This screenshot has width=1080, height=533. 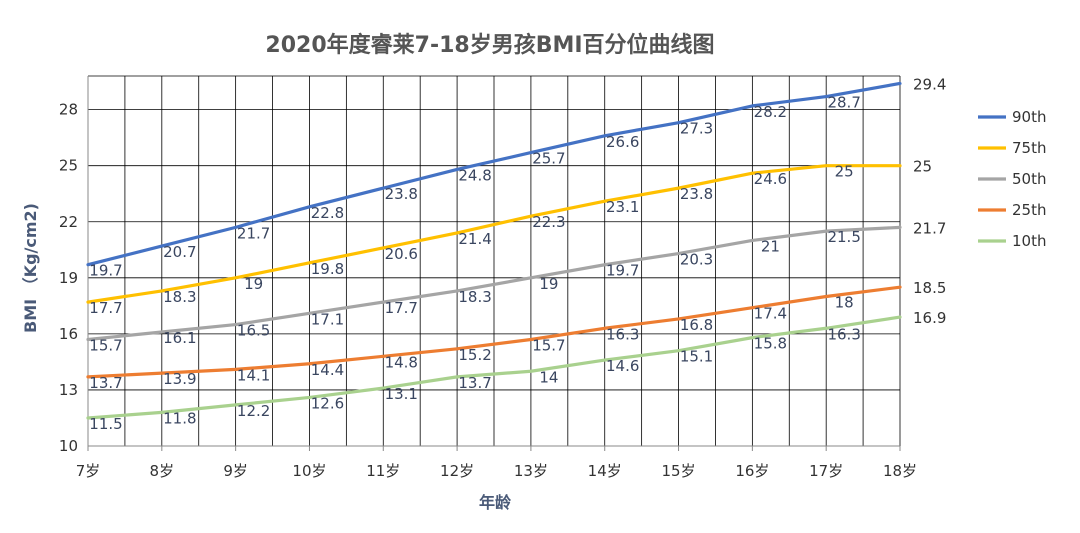 What do you see at coordinates (68, 390) in the screenshot?
I see `y-tick-label: 13` at bounding box center [68, 390].